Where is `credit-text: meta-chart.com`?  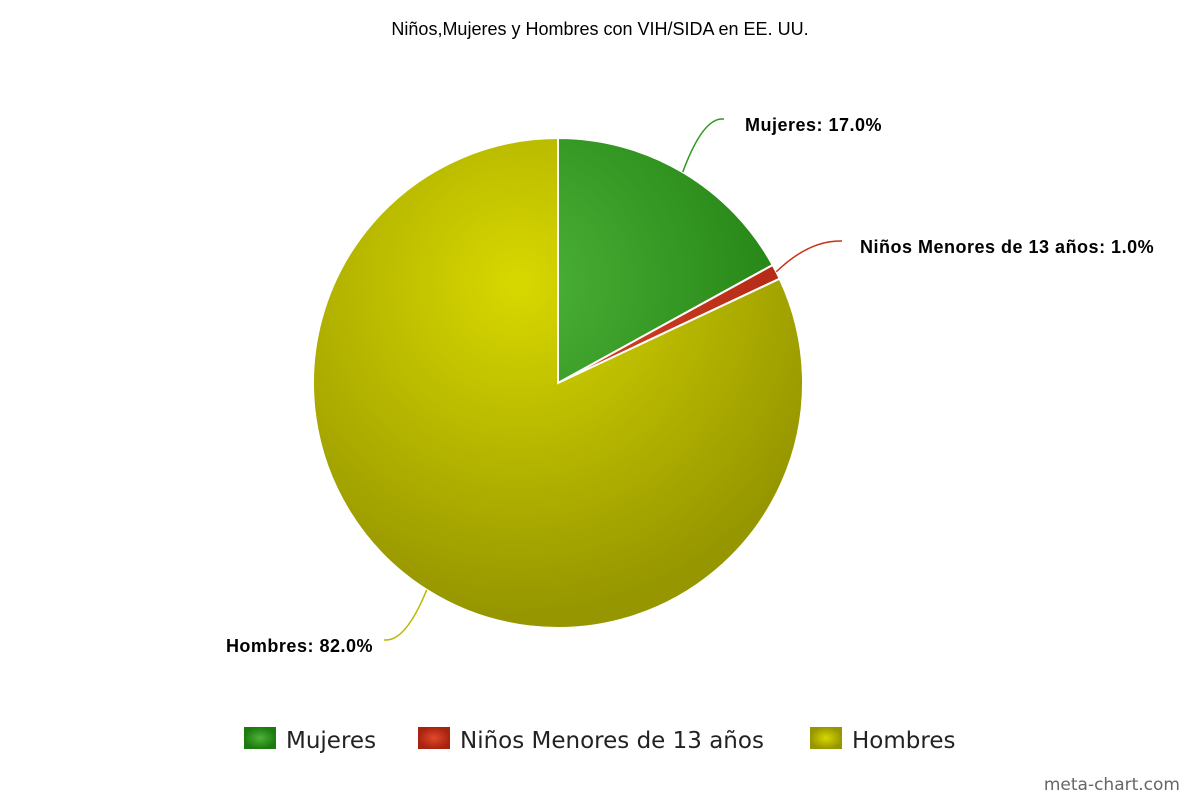
credit-text: meta-chart.com is located at coordinates (1112, 785).